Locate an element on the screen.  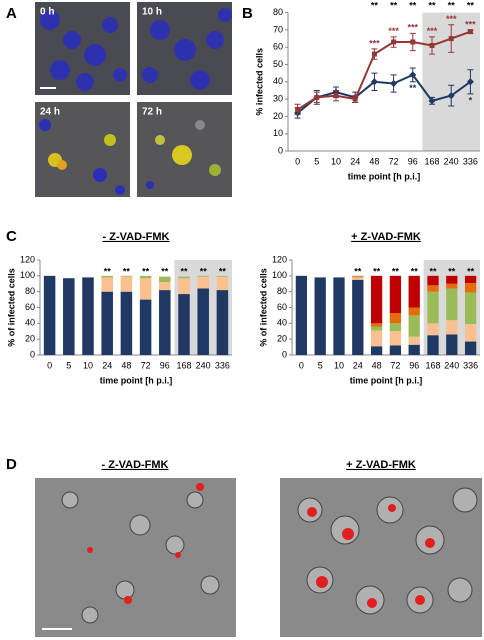
y-axis-label: % of infected cells is located at coordinates (263, 307).